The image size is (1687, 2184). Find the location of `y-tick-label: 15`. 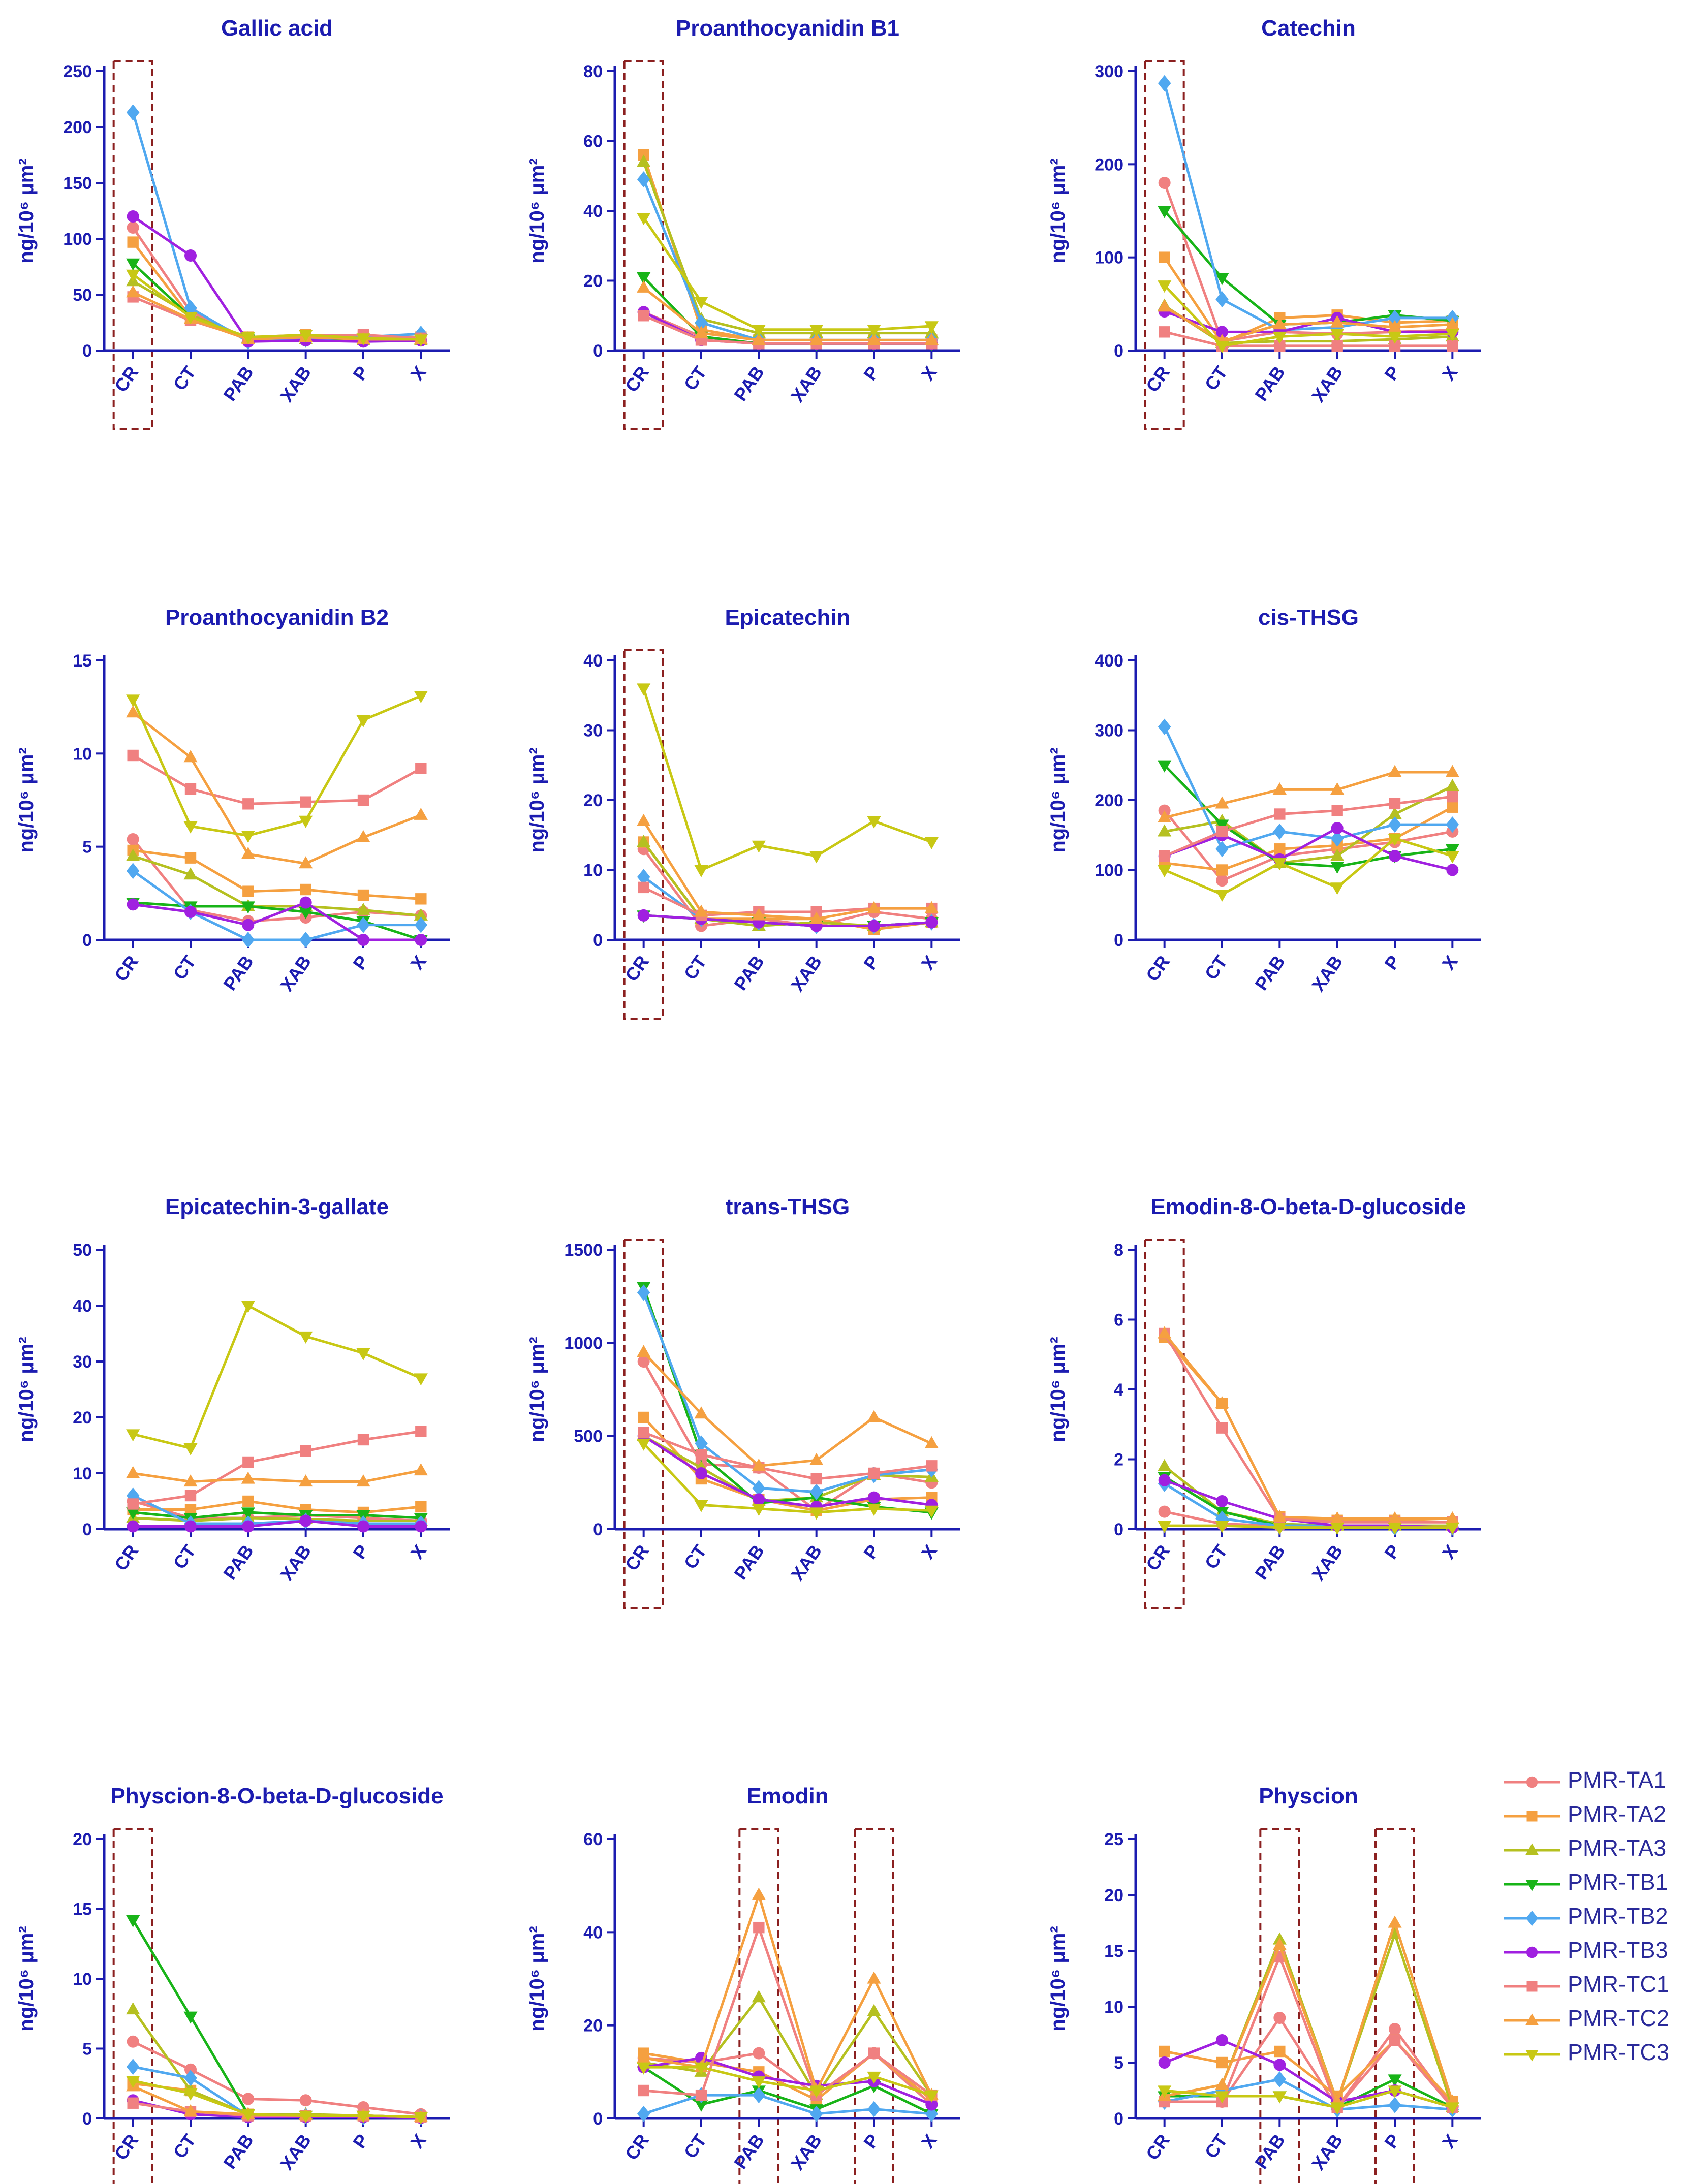

y-tick-label: 15 is located at coordinates (1113, 1951).